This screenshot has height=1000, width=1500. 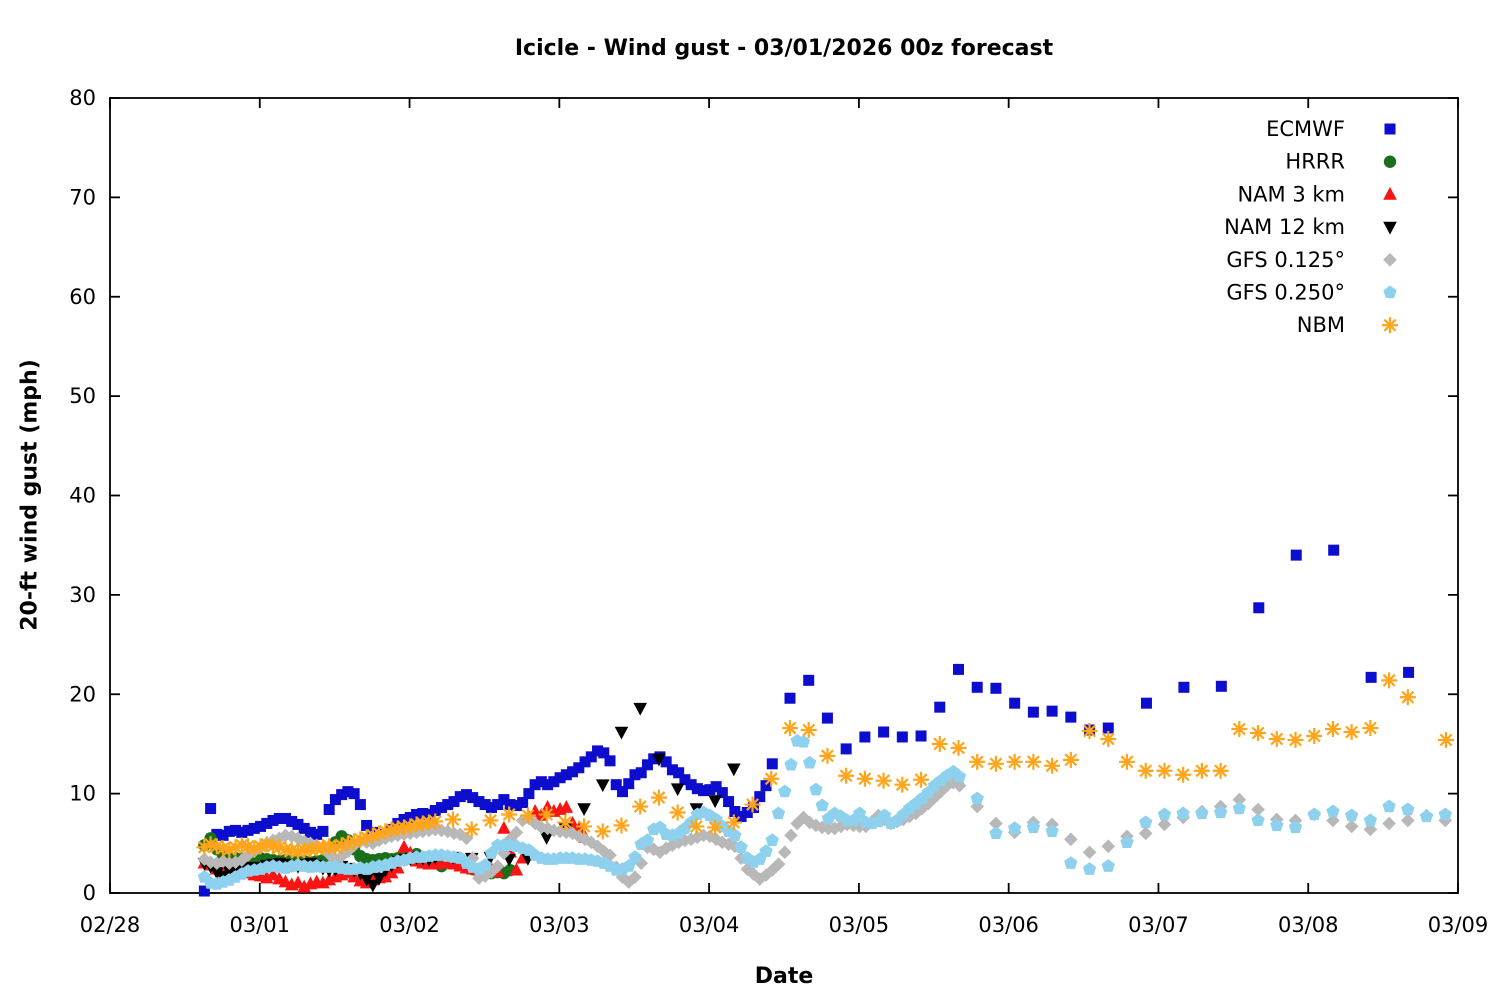 What do you see at coordinates (1308, 925) in the screenshot?
I see `x-tick-label: 03/08` at bounding box center [1308, 925].